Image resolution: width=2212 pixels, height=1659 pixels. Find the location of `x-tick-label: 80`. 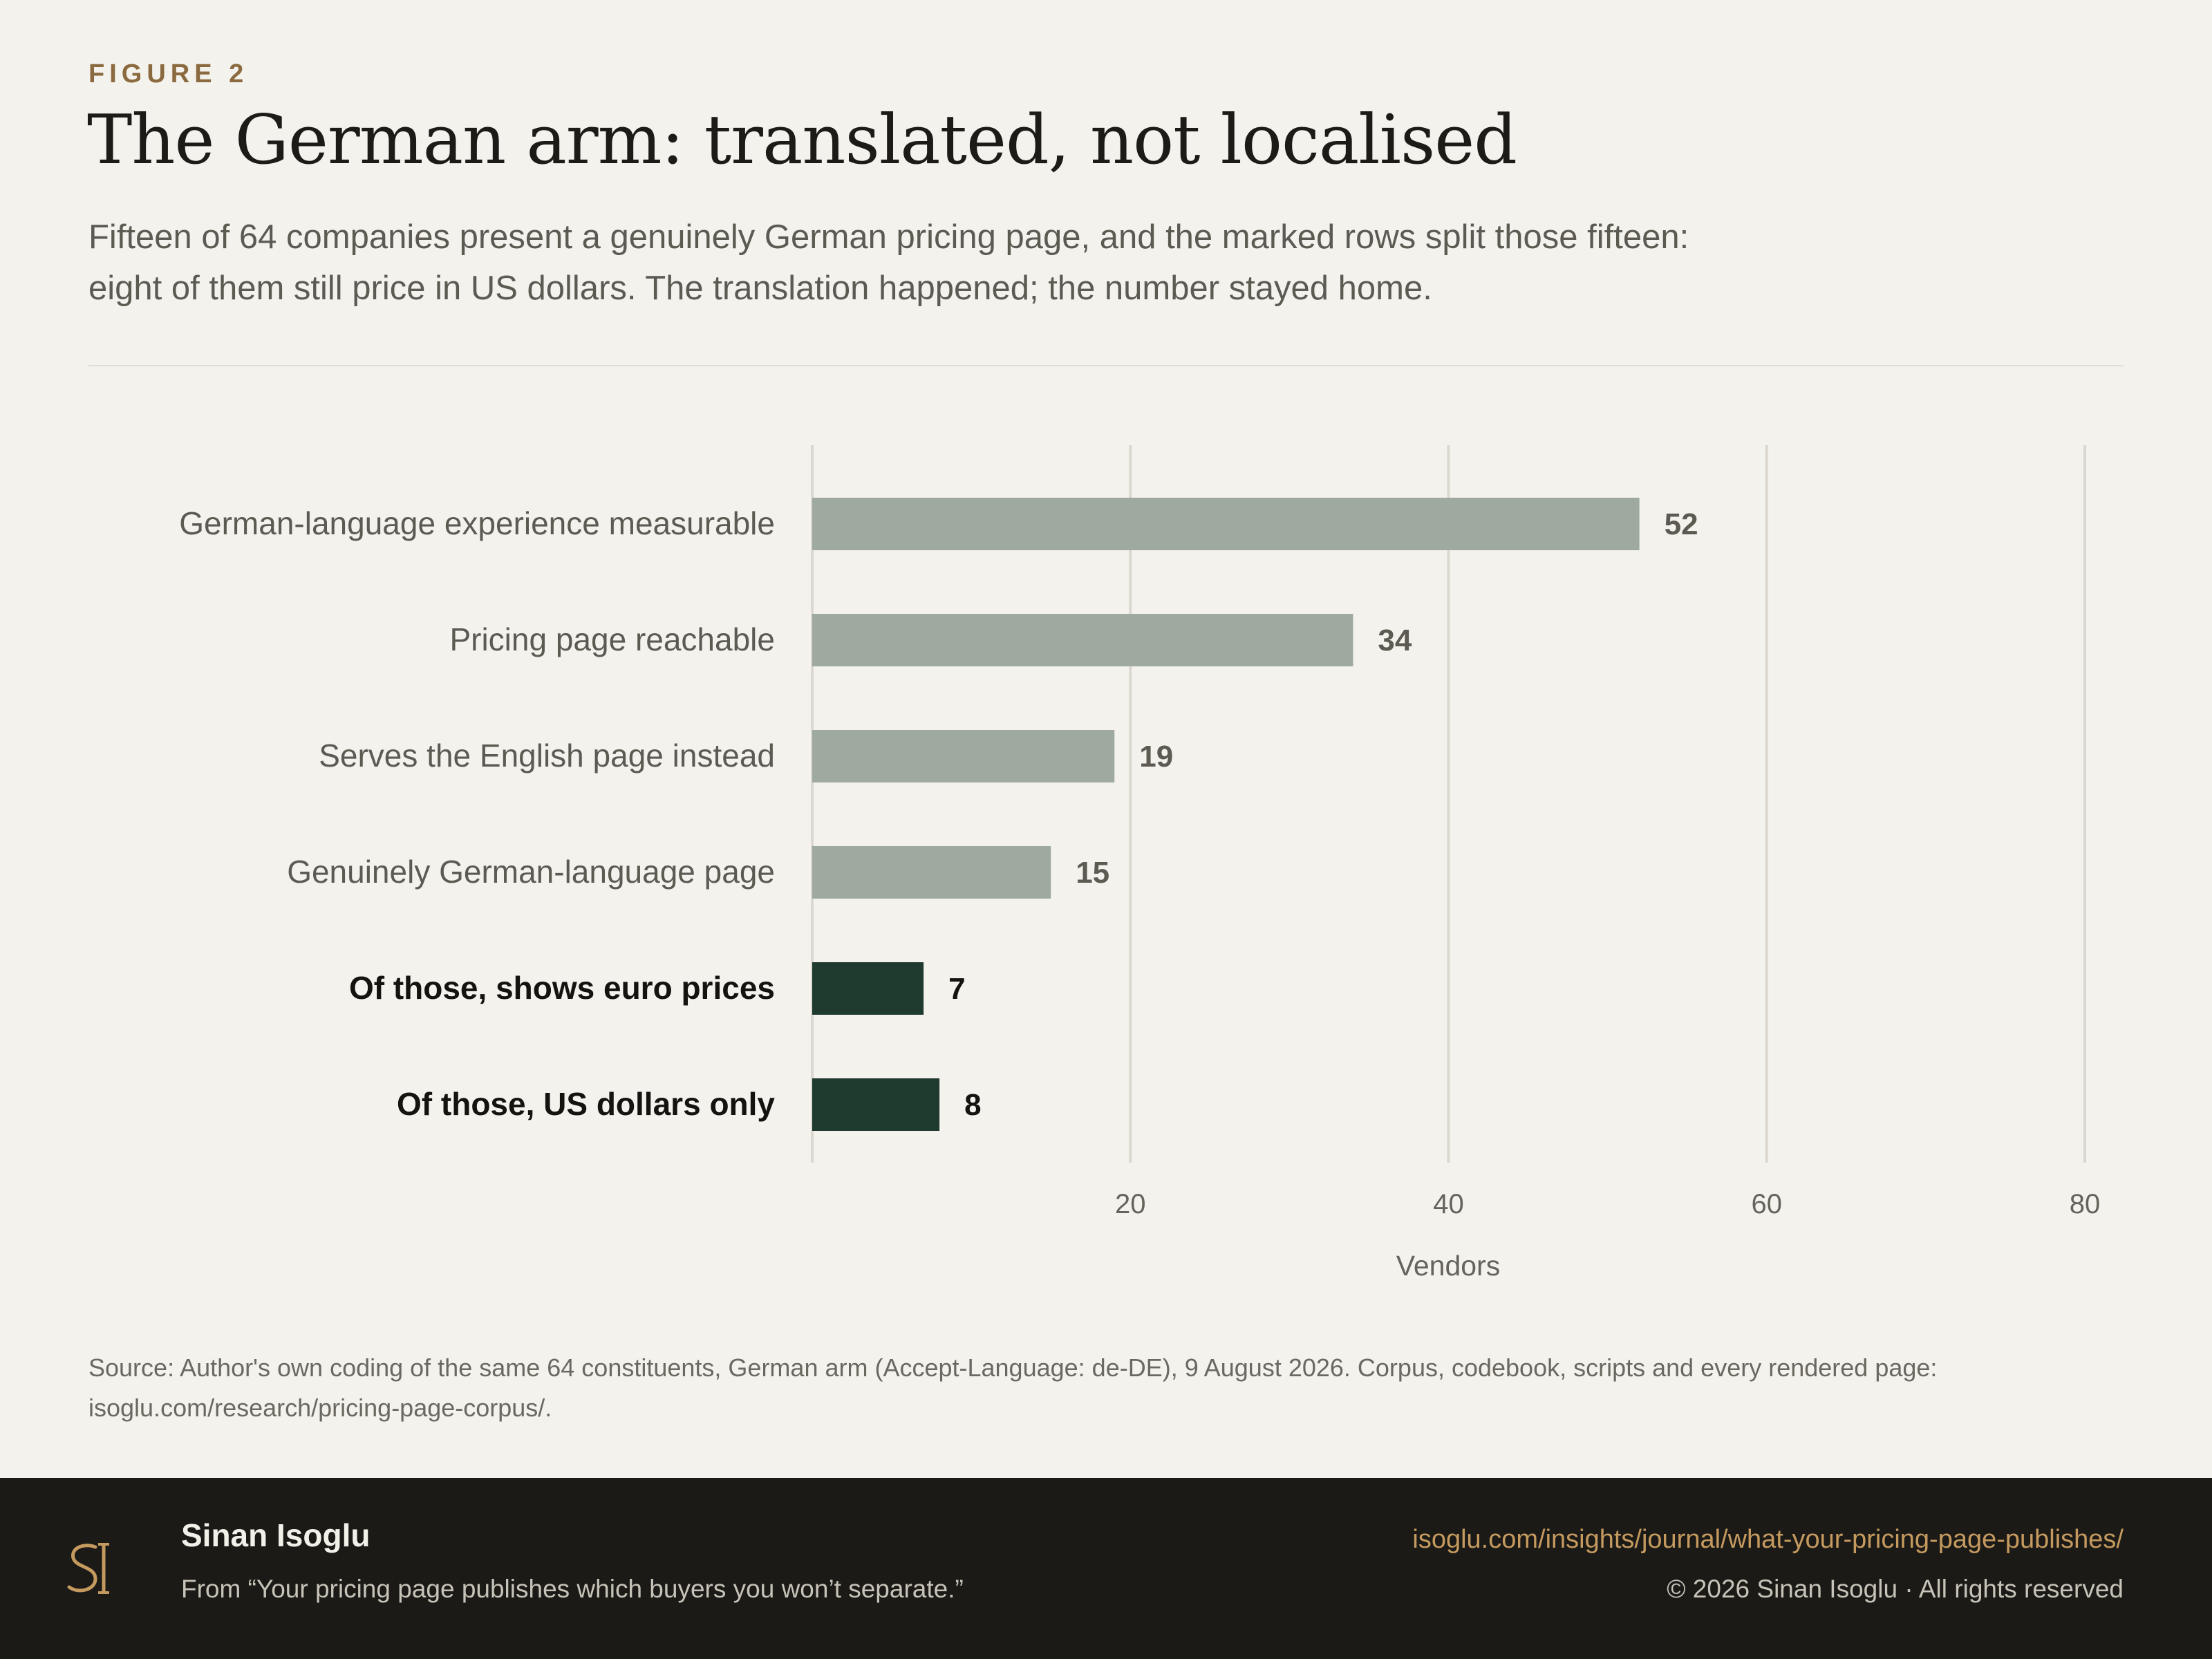

x-tick-label: 80 is located at coordinates (2085, 1204).